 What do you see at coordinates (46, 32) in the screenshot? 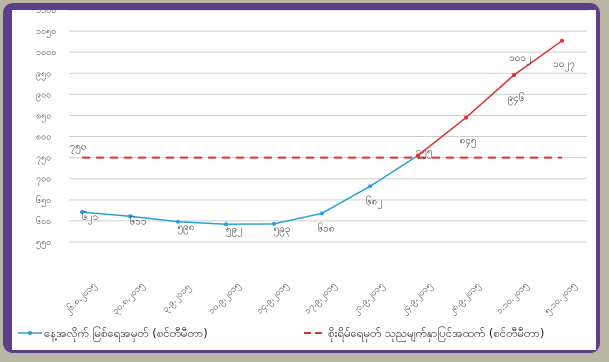
I see `y-tick-label: ၁၀၅၀` at bounding box center [46, 32].